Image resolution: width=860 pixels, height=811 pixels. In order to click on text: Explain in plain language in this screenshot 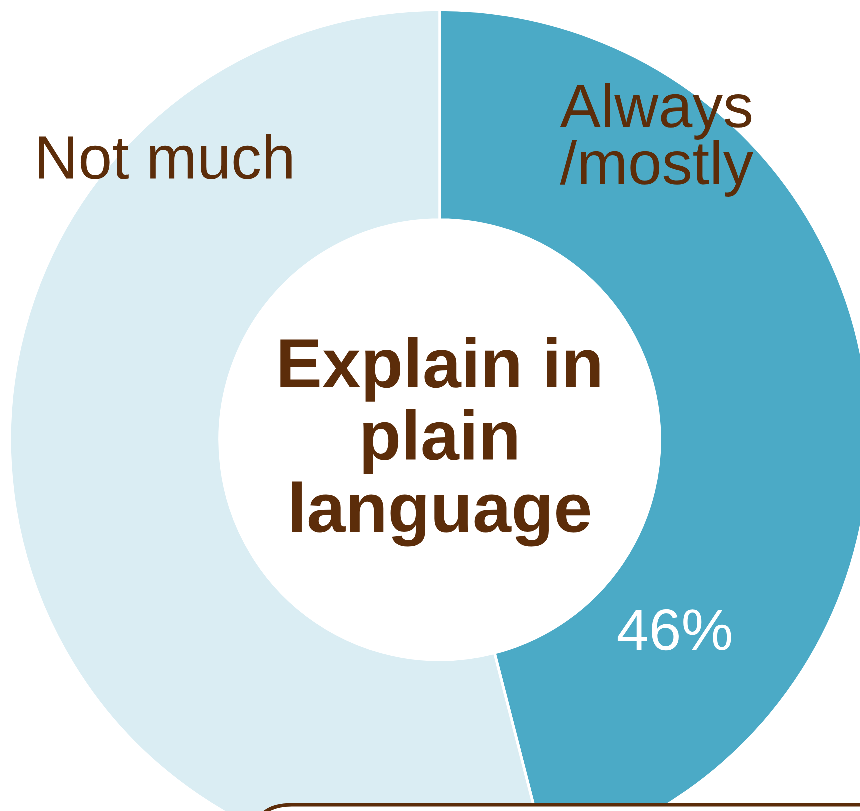, I will do `click(440, 442)`.